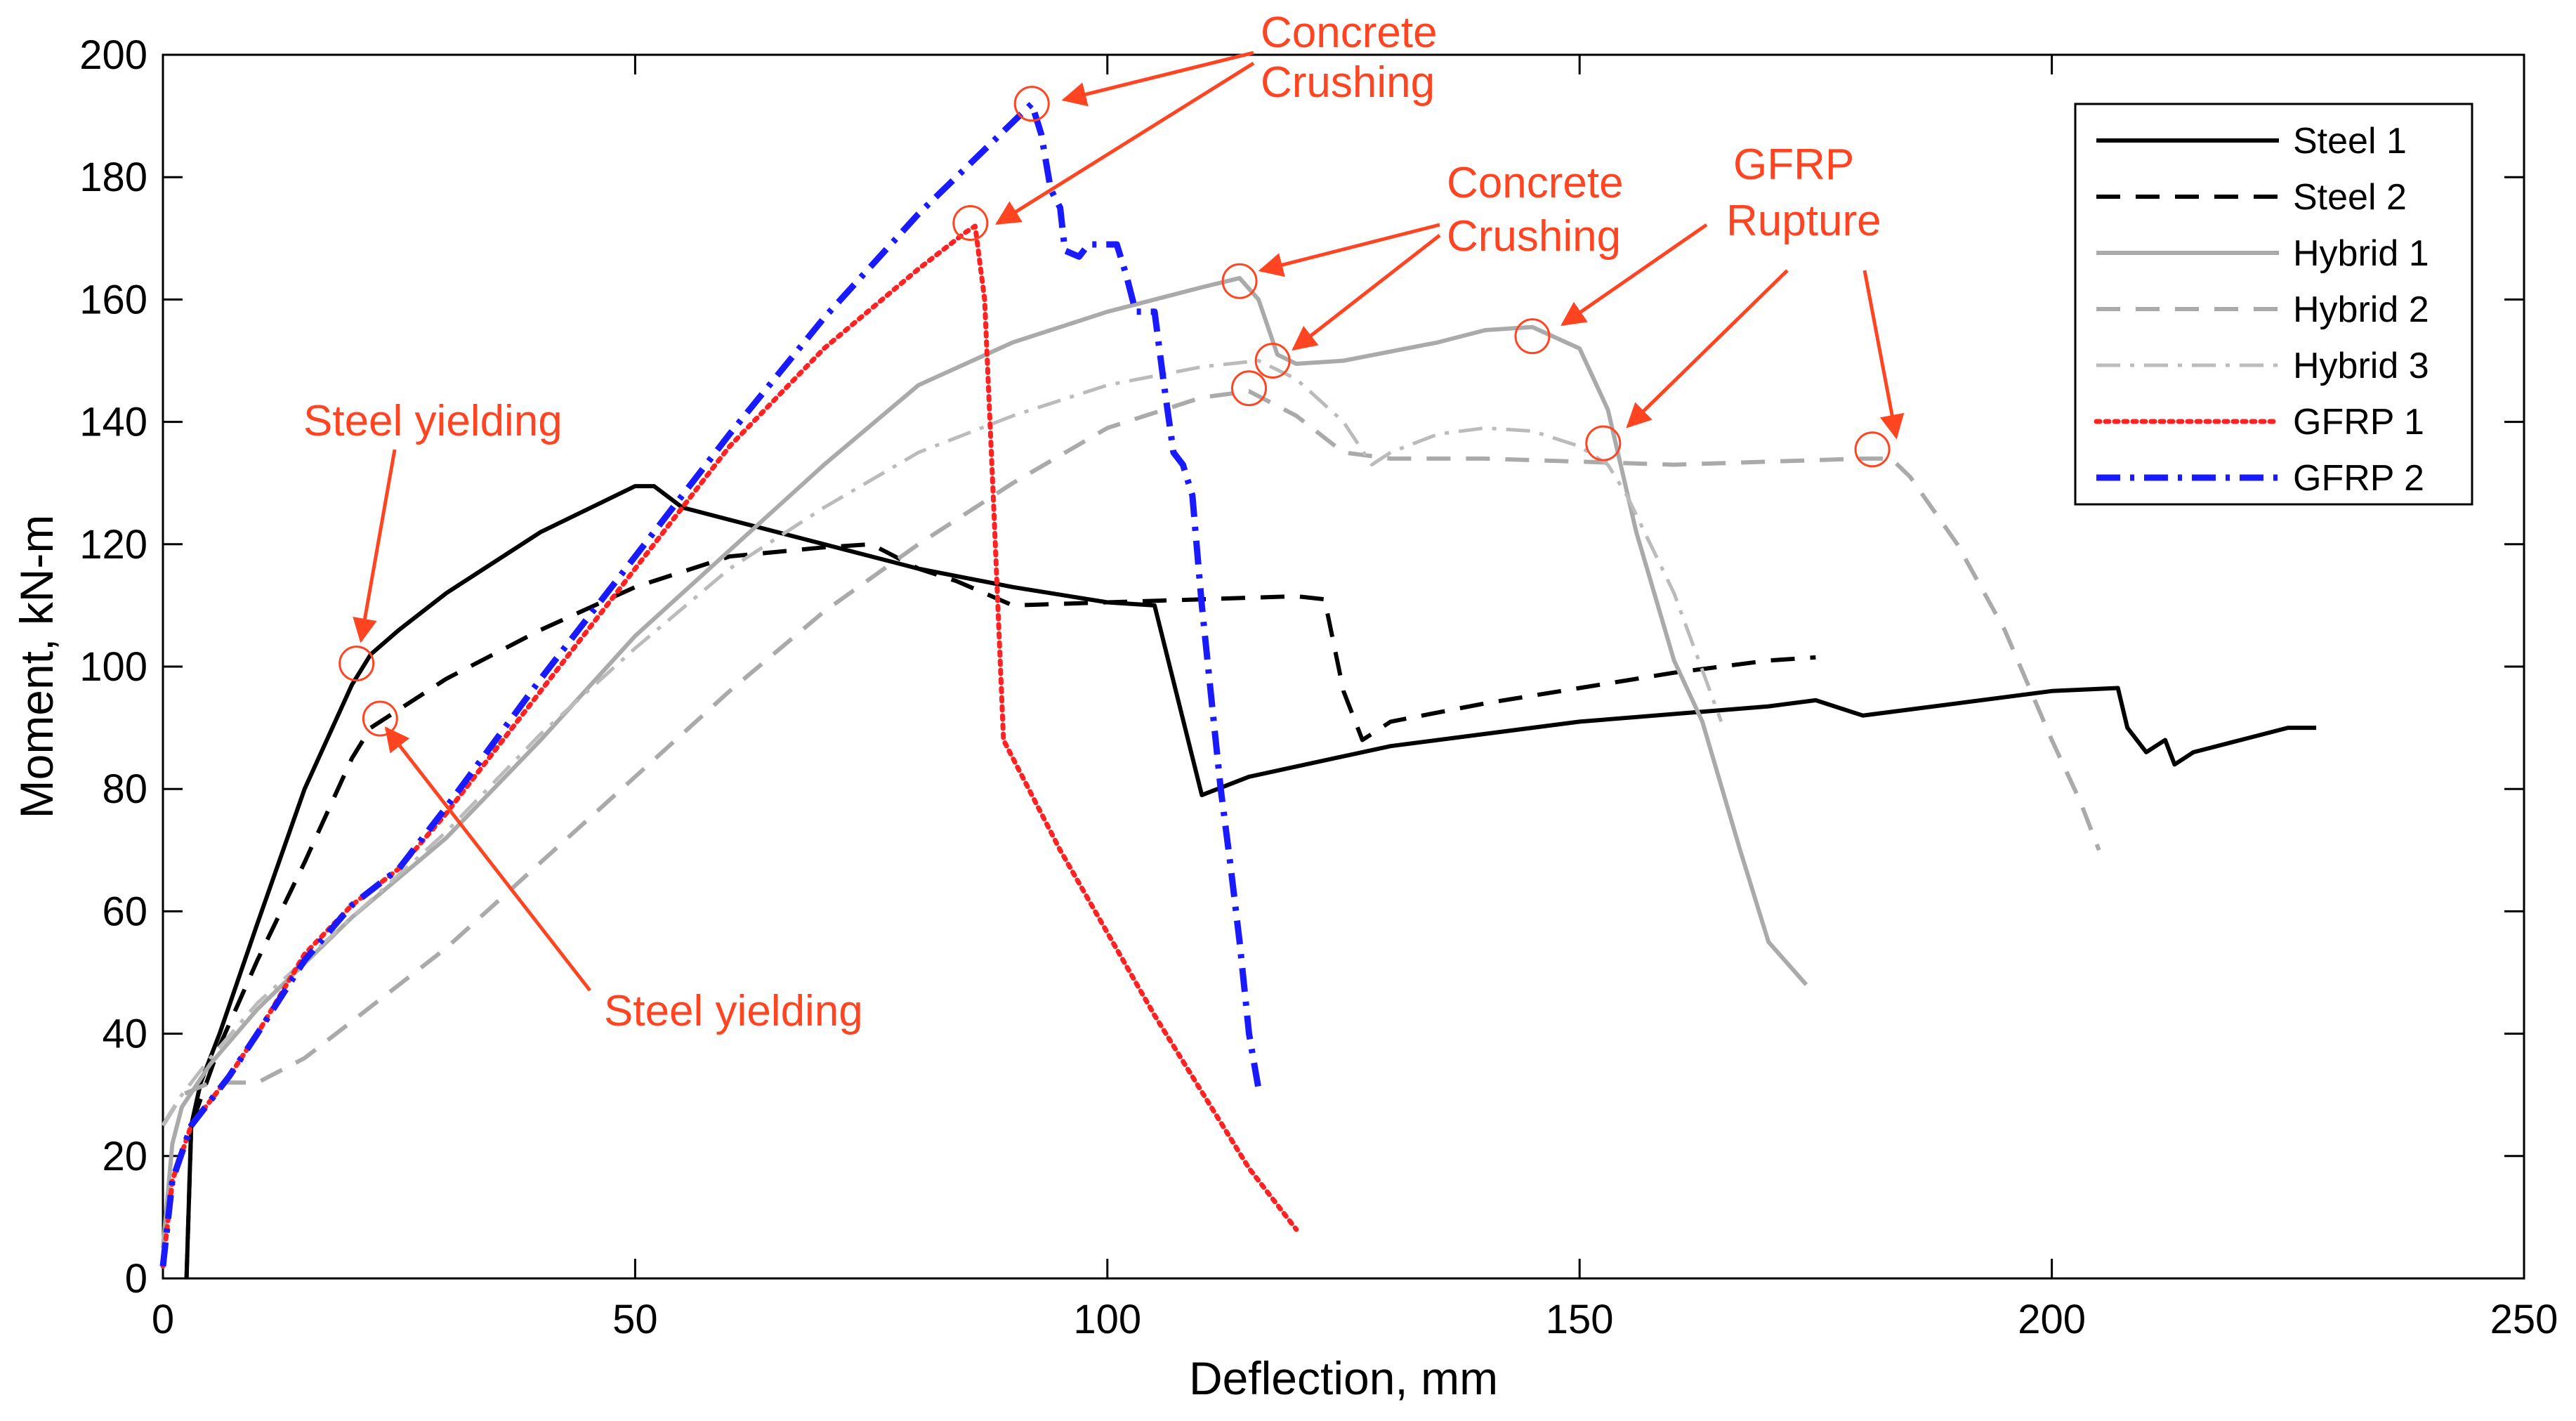  I want to click on annot-concrete-crushing-mid-line2: Crushing, so click(1534, 236).